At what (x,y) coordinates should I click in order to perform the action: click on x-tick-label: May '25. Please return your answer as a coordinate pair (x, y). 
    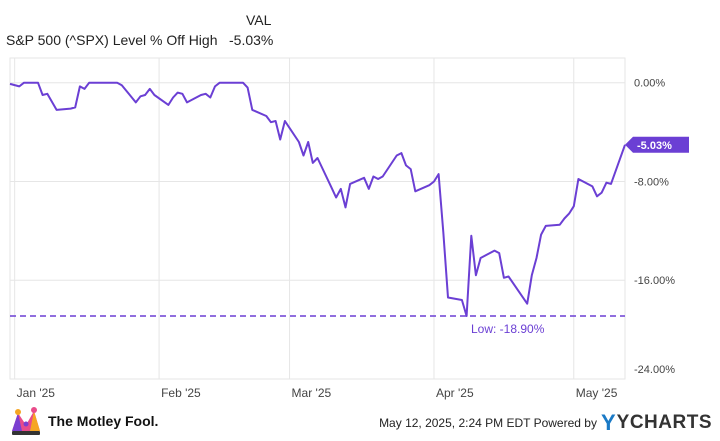
    Looking at the image, I should click on (597, 393).